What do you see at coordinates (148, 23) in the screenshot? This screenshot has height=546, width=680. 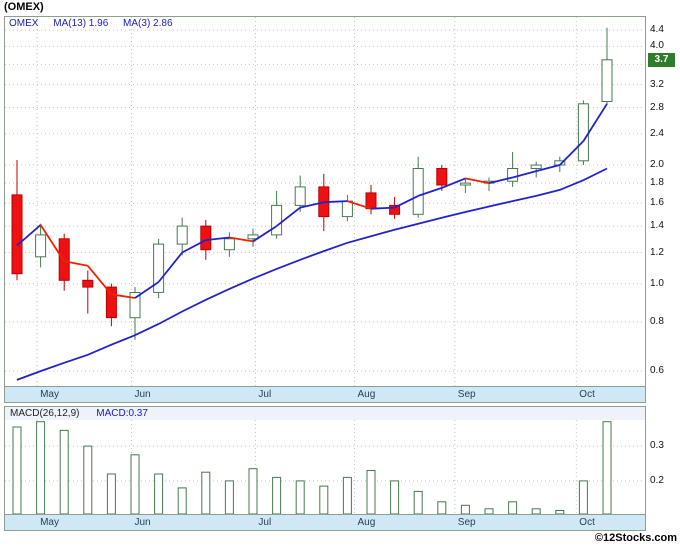 I see `legend-ma3: MA(3) 2.86` at bounding box center [148, 23].